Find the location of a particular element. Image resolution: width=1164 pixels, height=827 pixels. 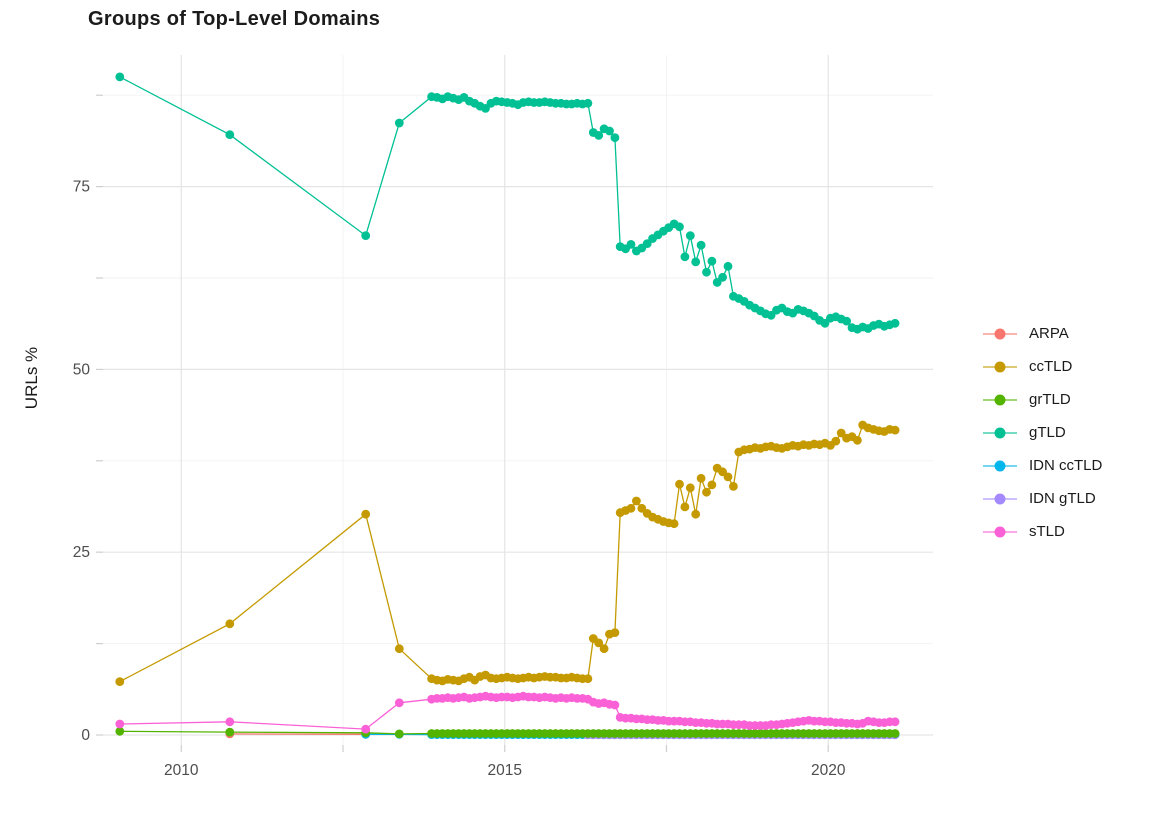

y-tick-label: 75 is located at coordinates (81, 187).